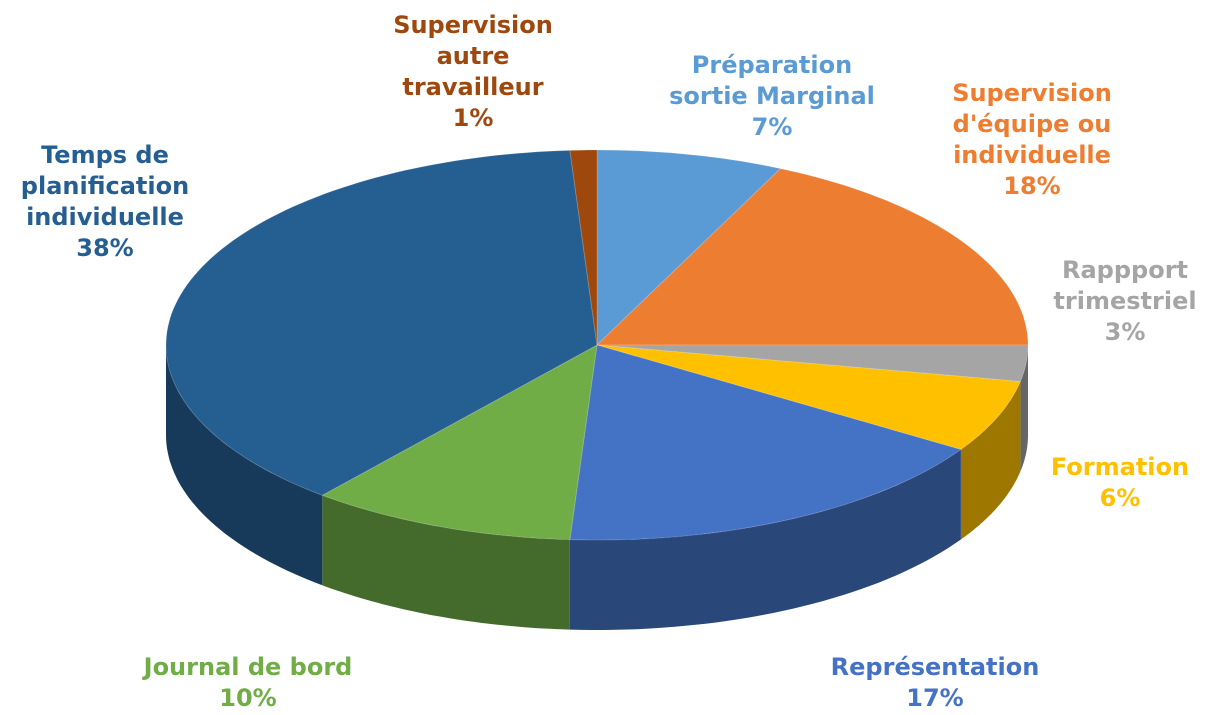  I want to click on data-label: Temps de planification individuelle 38%, so click(105, 202).